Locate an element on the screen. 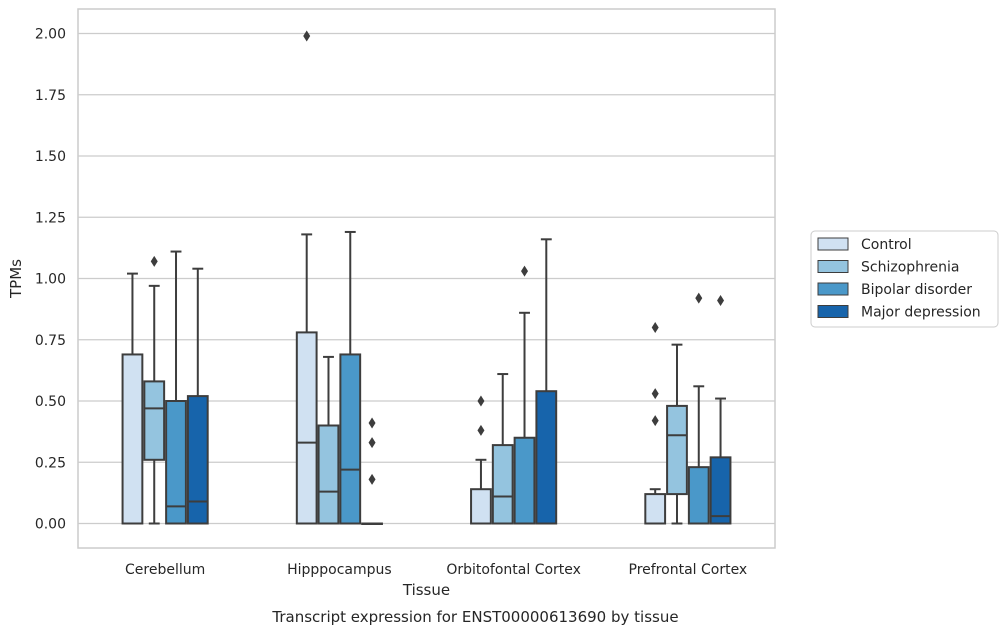  legend-label: Major depression is located at coordinates (921, 313).